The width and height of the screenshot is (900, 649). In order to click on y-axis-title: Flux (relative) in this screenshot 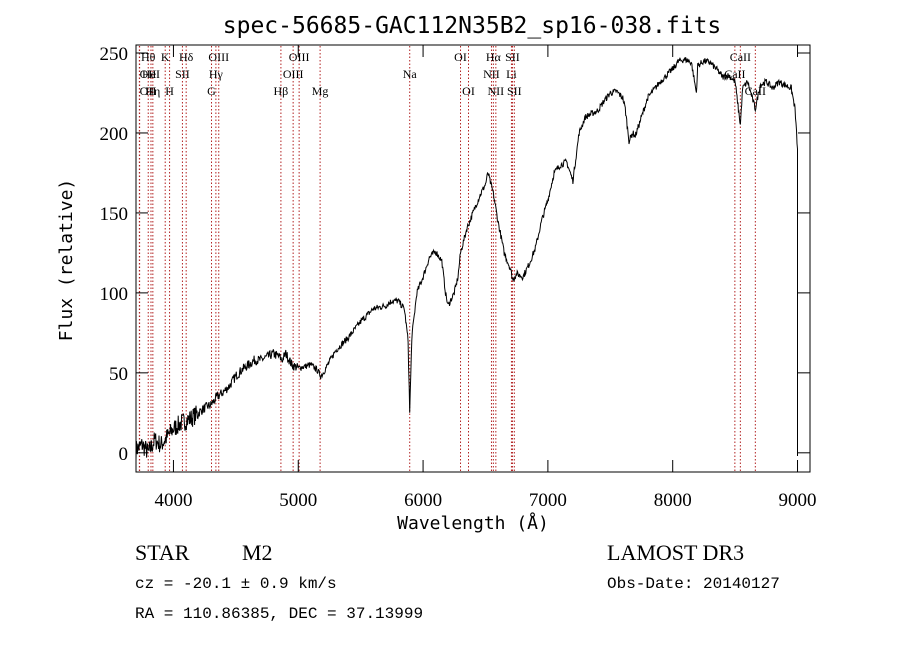, I will do `click(66, 260)`.